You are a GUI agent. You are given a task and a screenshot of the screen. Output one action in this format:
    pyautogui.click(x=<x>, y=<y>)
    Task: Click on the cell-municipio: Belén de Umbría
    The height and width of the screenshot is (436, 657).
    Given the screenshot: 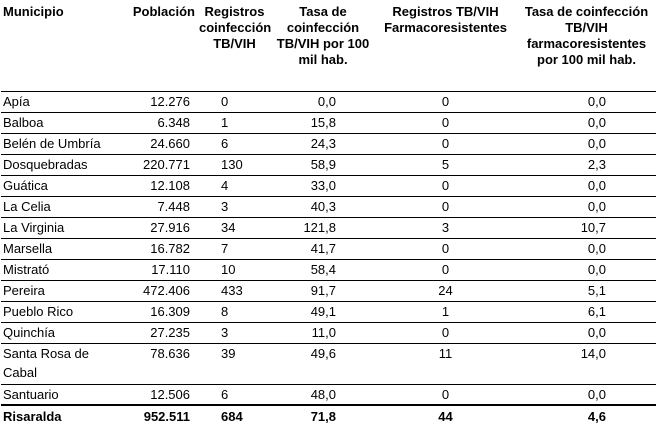 What is the action you would take?
    pyautogui.click(x=61, y=144)
    